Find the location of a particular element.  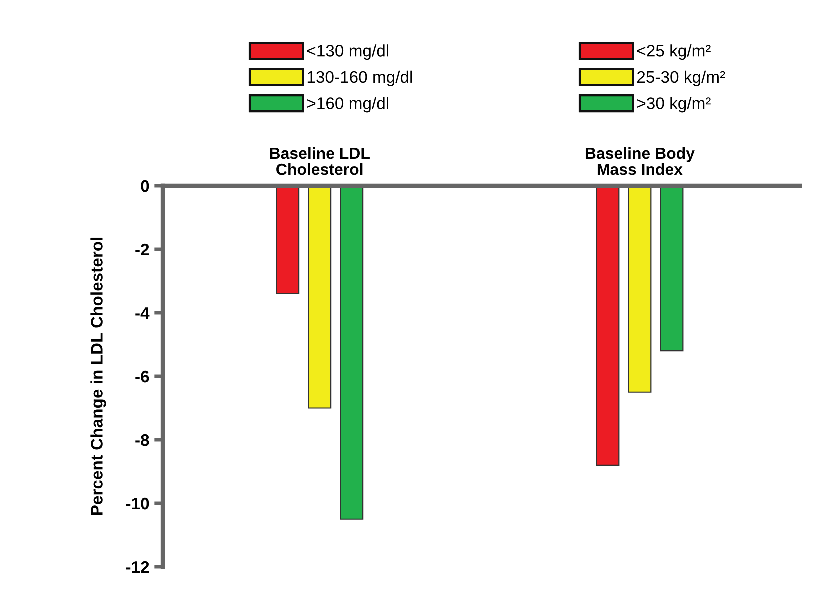

y-tick-label: -2 is located at coordinates (143, 250).